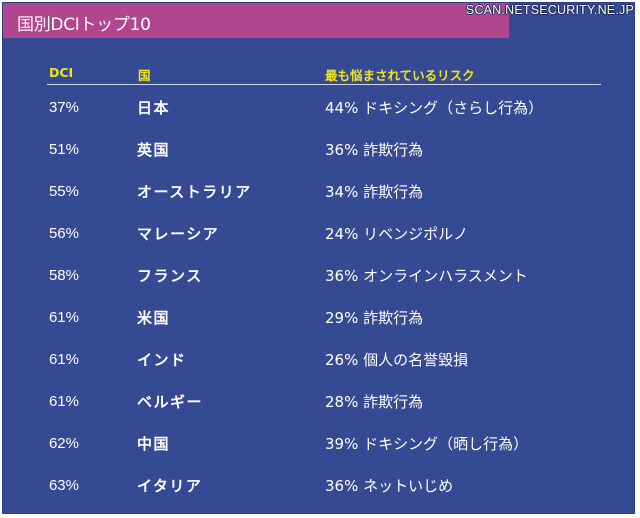 The width and height of the screenshot is (640, 518). Describe the element at coordinates (162, 360) in the screenshot. I see `country-name: インド` at that location.